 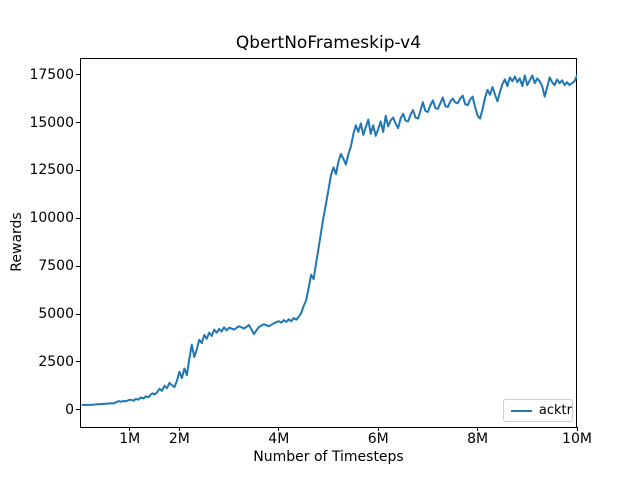 I want to click on x-tick-label: 4M, so click(x=279, y=439).